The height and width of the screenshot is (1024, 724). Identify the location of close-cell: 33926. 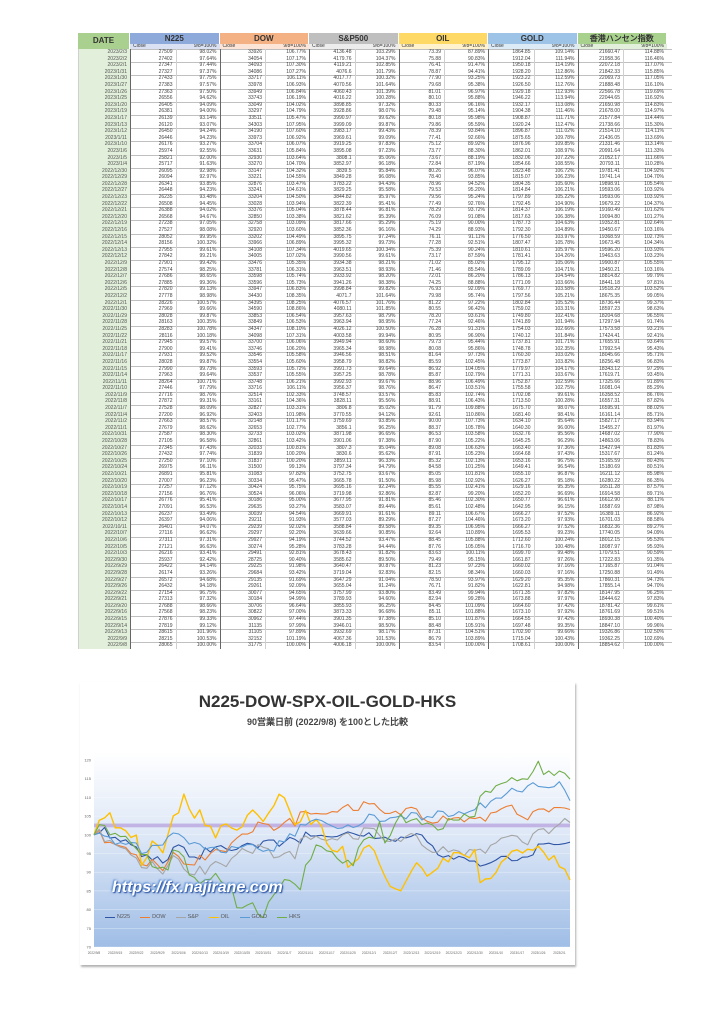
(242, 52).